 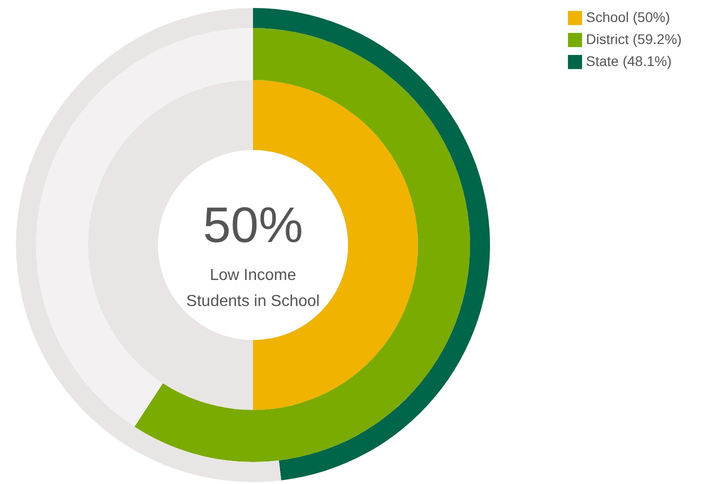 I want to click on text: Low Income Students in School, so click(x=253, y=288).